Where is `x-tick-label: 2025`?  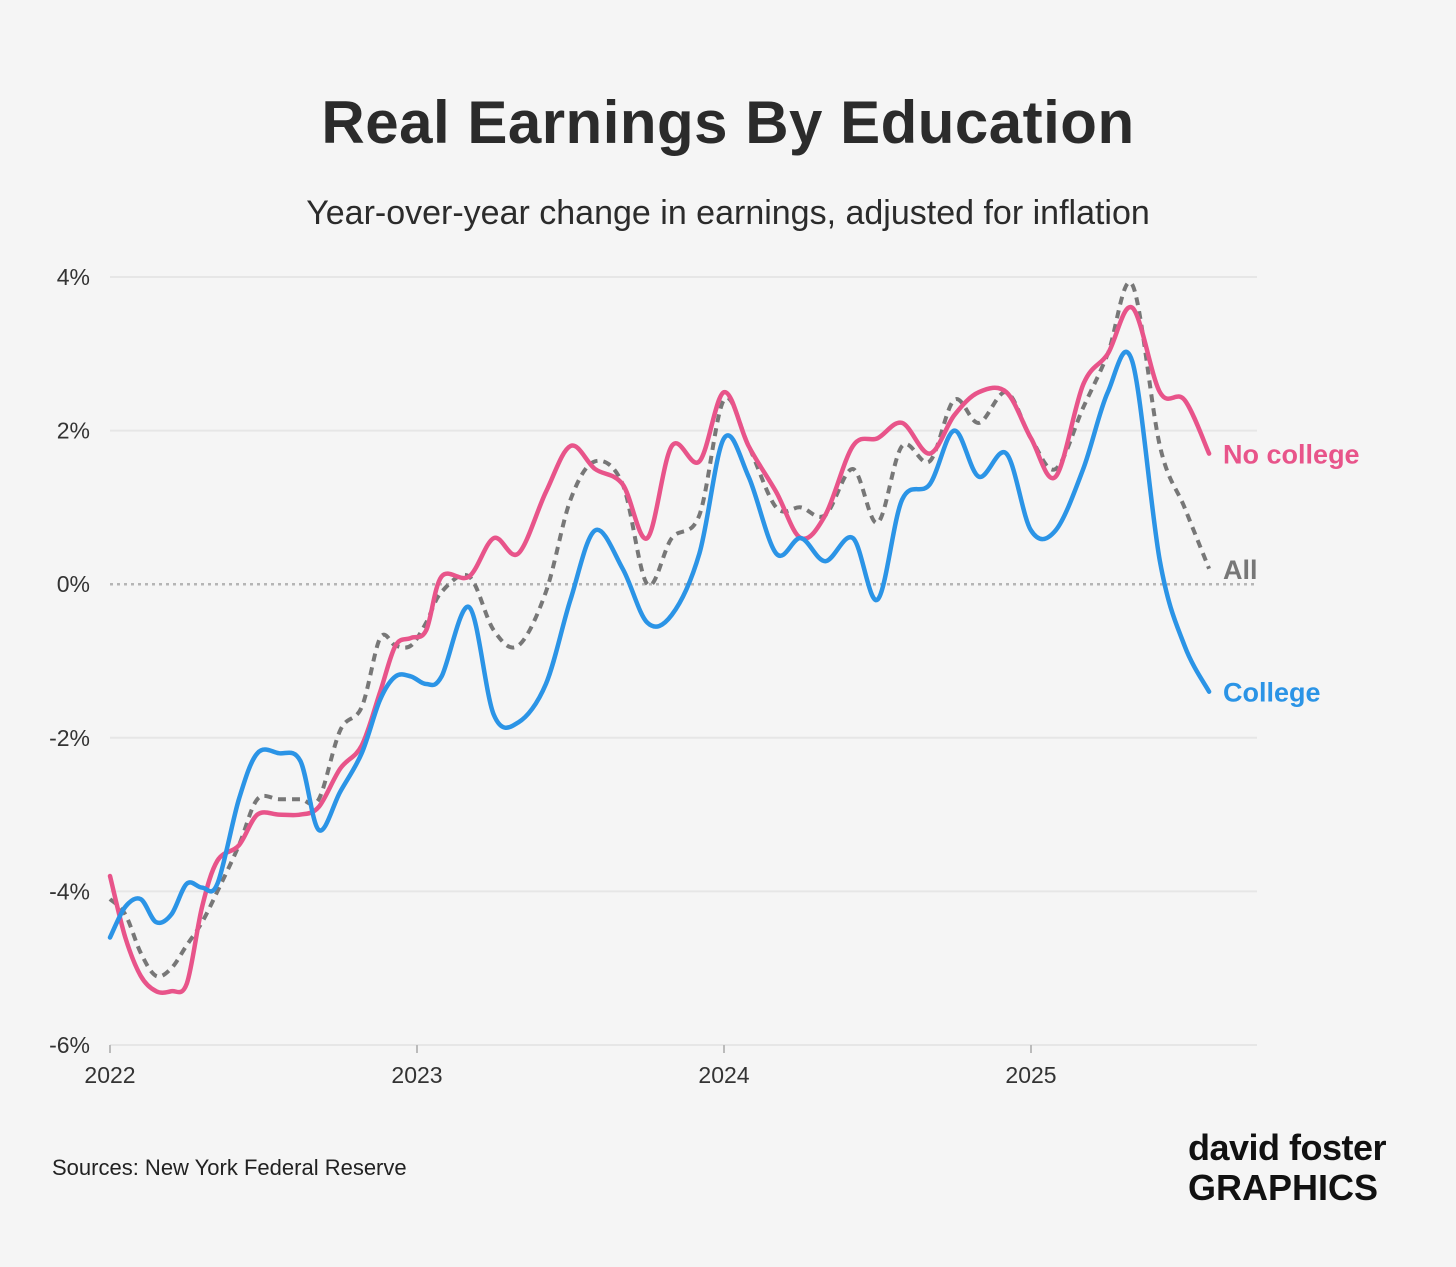 x-tick-label: 2025 is located at coordinates (1030, 1075).